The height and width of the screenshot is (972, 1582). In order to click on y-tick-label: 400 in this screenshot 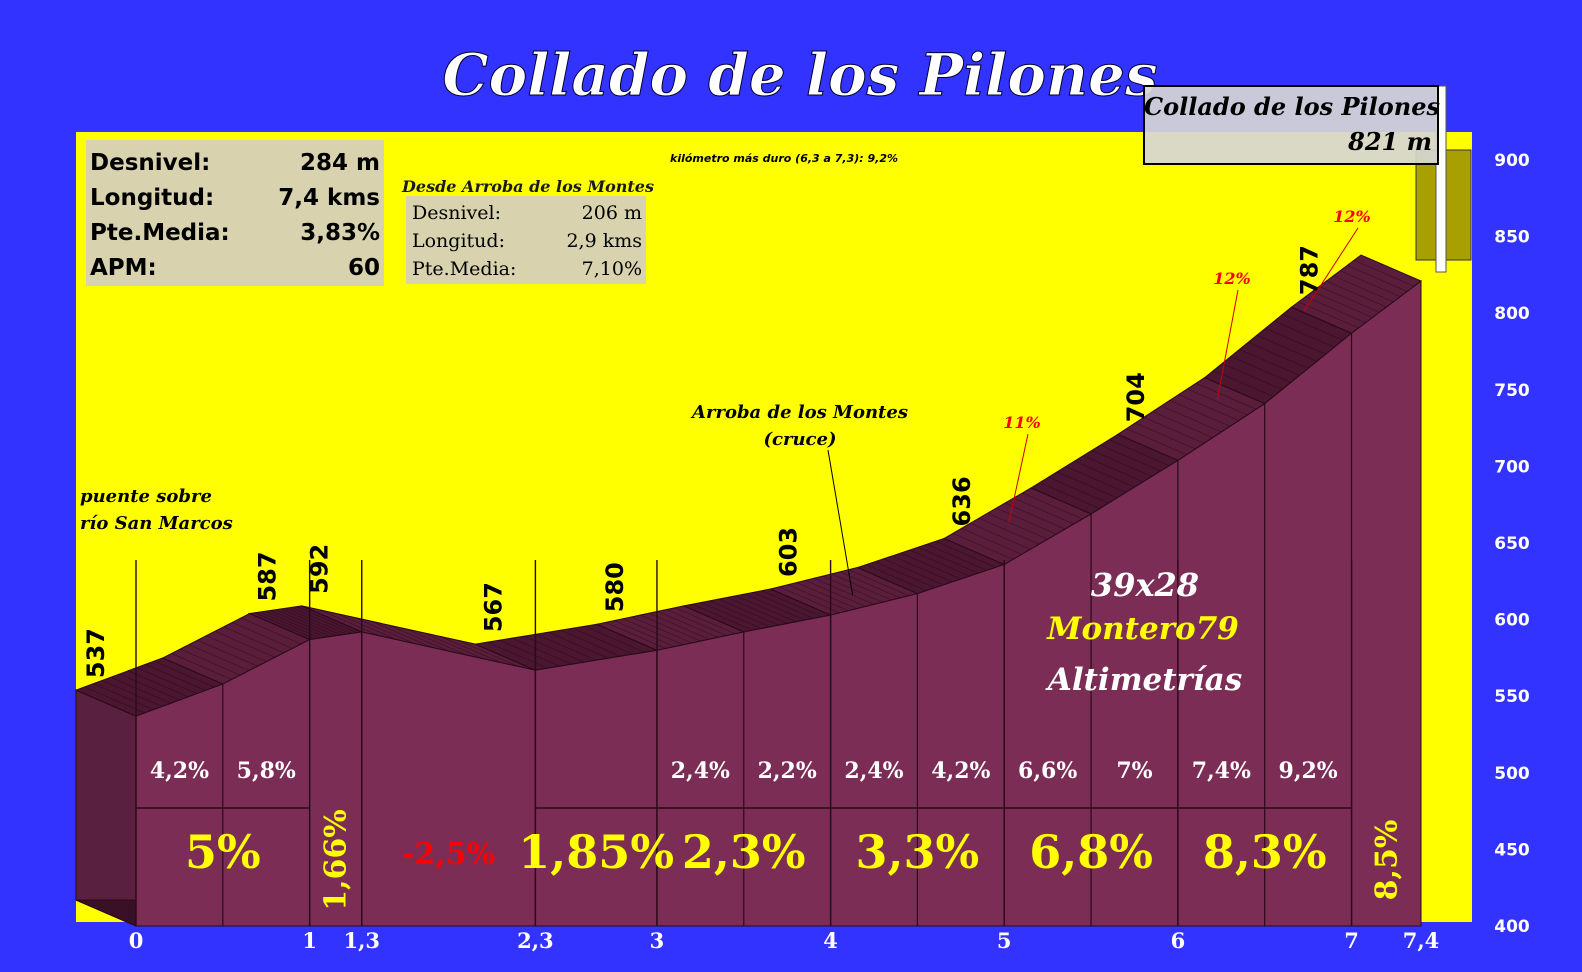, I will do `click(1512, 927)`.